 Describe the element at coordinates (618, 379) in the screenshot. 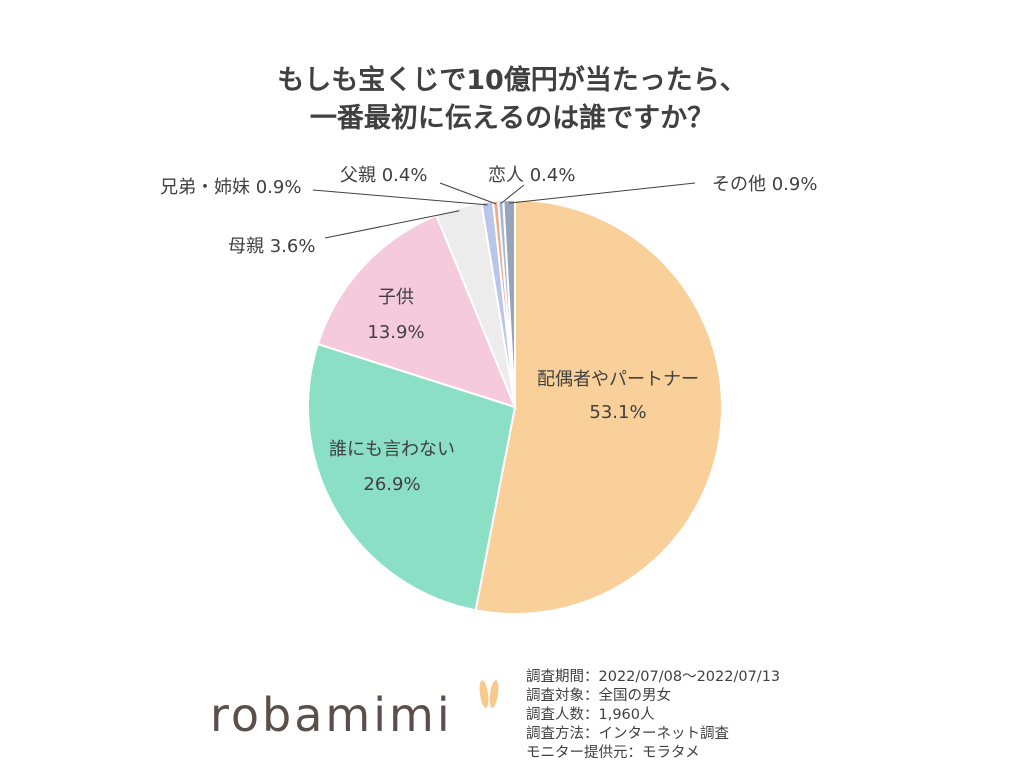

I see `slice-label-0: 配偶者やパートナー` at that location.